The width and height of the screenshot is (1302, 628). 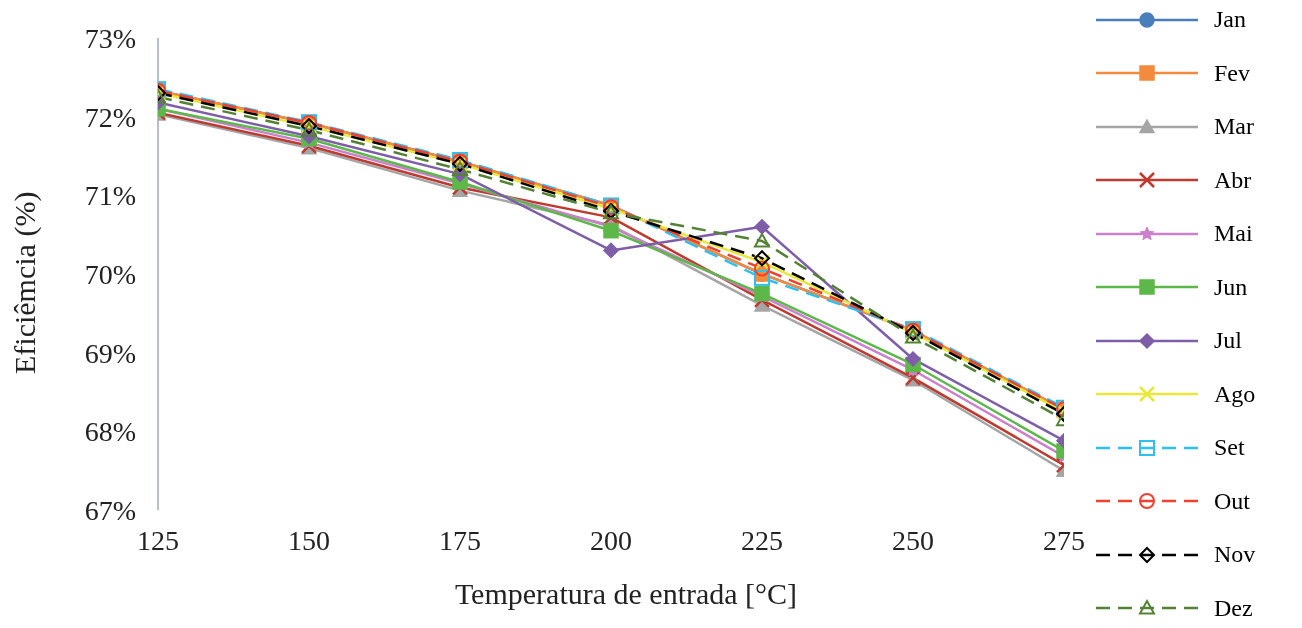 What do you see at coordinates (158, 540) in the screenshot?
I see `x-tick-label: 125` at bounding box center [158, 540].